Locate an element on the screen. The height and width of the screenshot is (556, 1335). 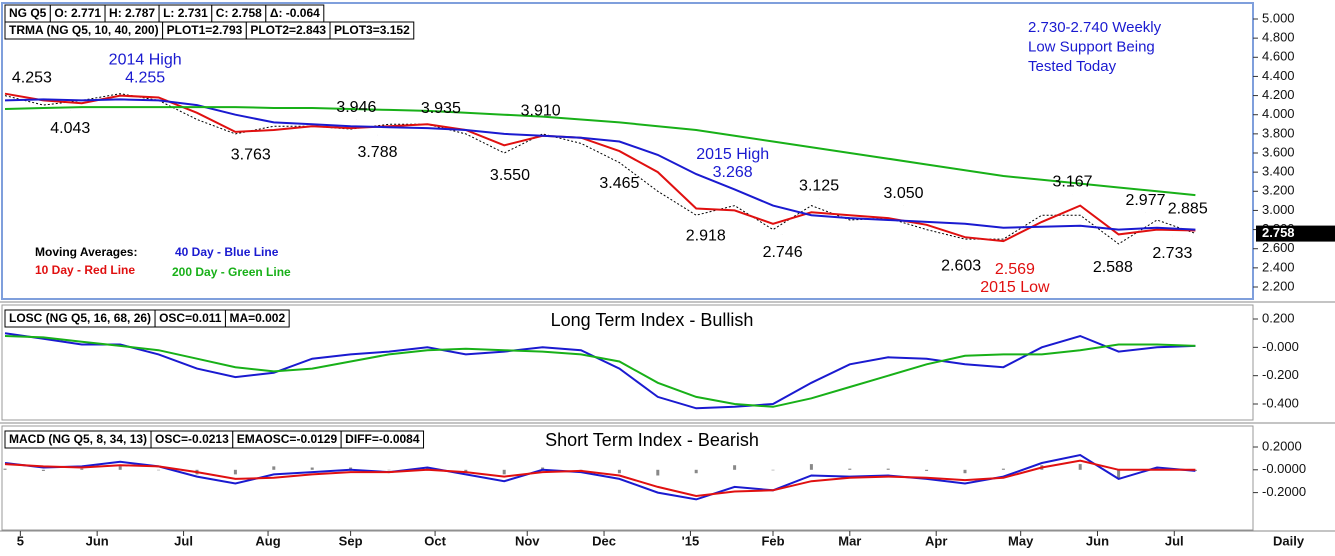
y-tick-label: 3.800 is located at coordinates (1278, 132).